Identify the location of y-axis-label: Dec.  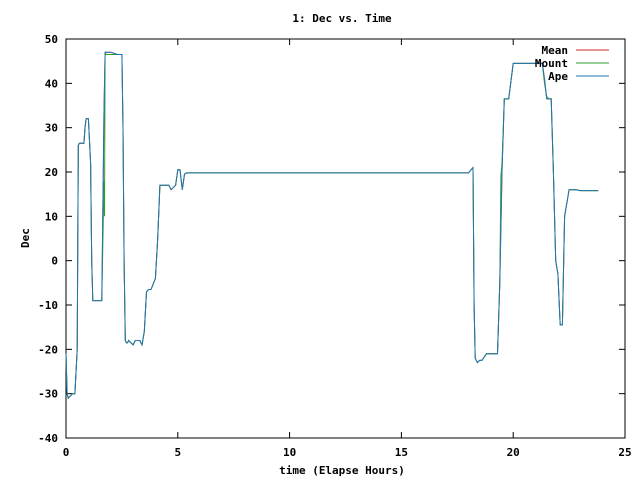
(25, 238).